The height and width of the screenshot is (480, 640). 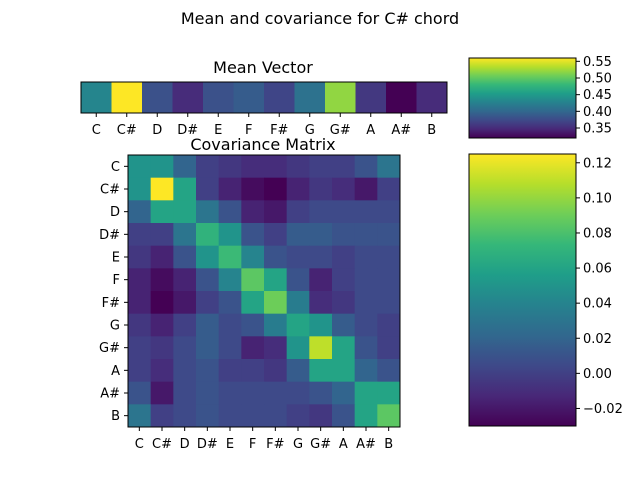 I want to click on covariance-y-tick-label: F#, so click(x=111, y=303).